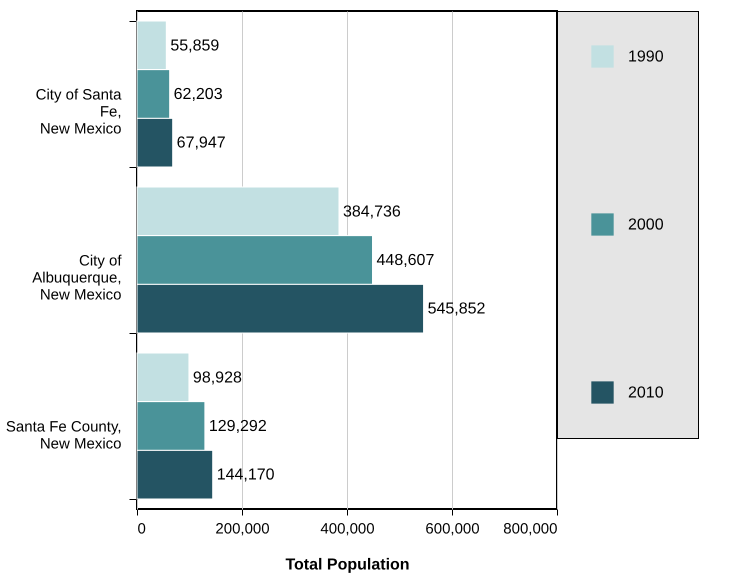 This screenshot has height=583, width=741. I want to click on data-label: 545,852, so click(457, 309).